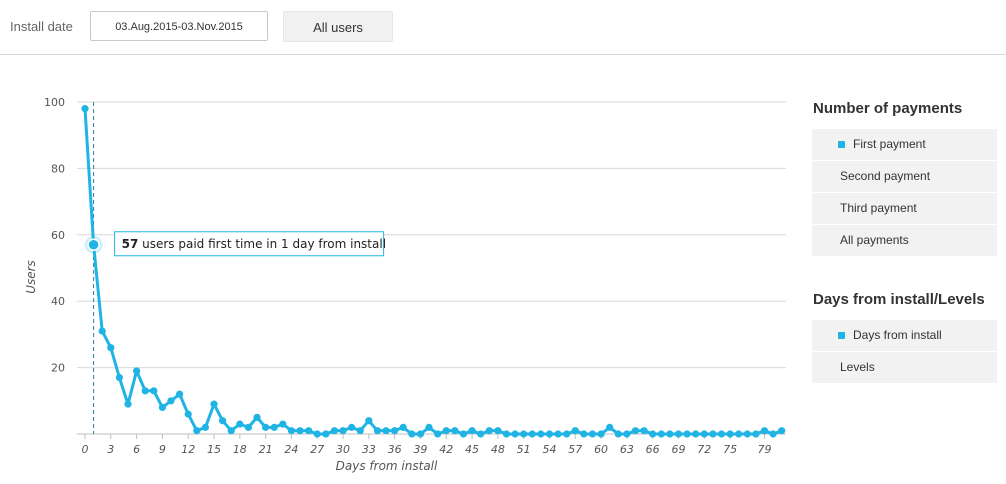 The width and height of the screenshot is (1006, 484). What do you see at coordinates (857, 367) in the screenshot?
I see `option-label: Levels` at bounding box center [857, 367].